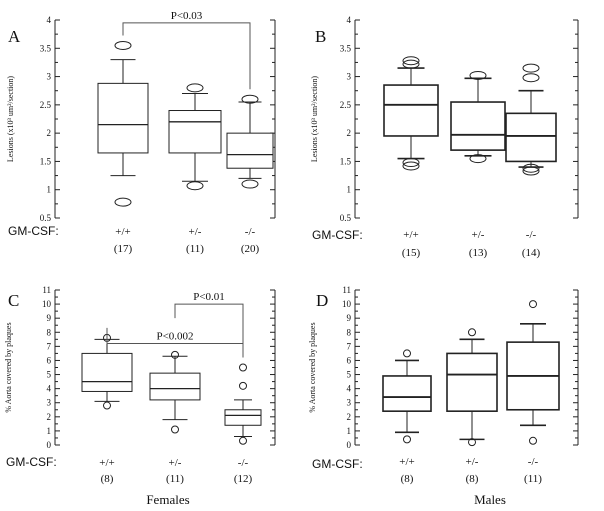 The image size is (604, 511). I want to click on panel-letter: B, so click(320, 36).